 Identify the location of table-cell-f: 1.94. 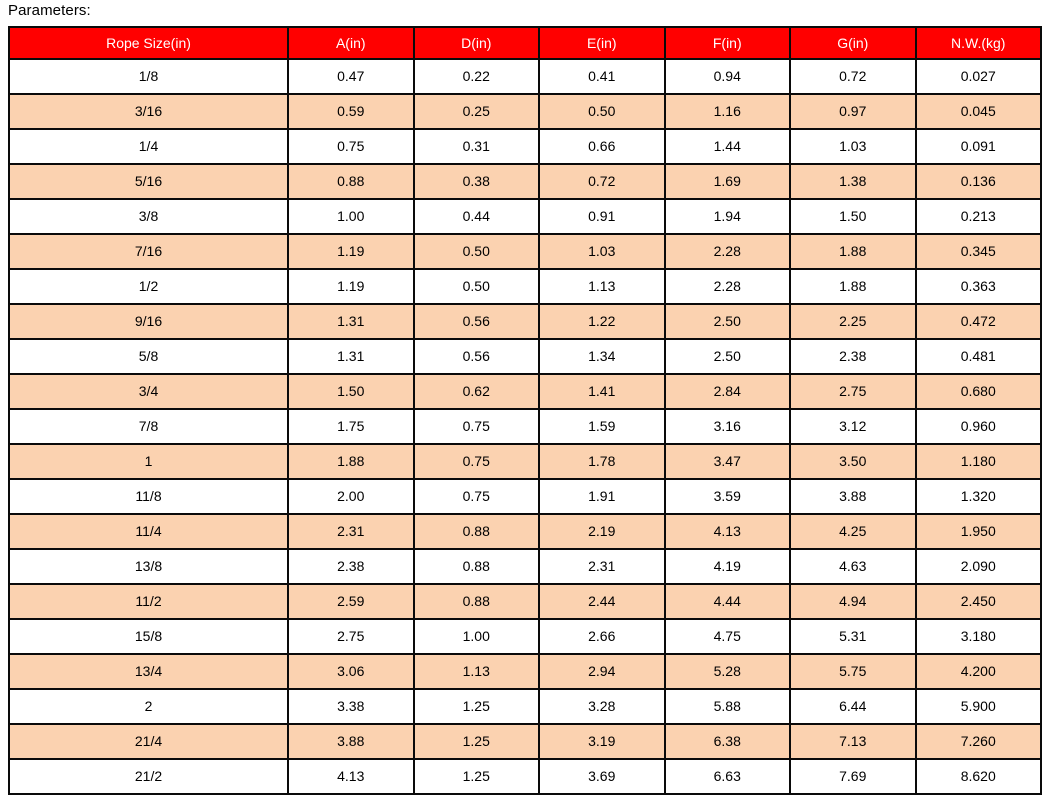
(727, 216).